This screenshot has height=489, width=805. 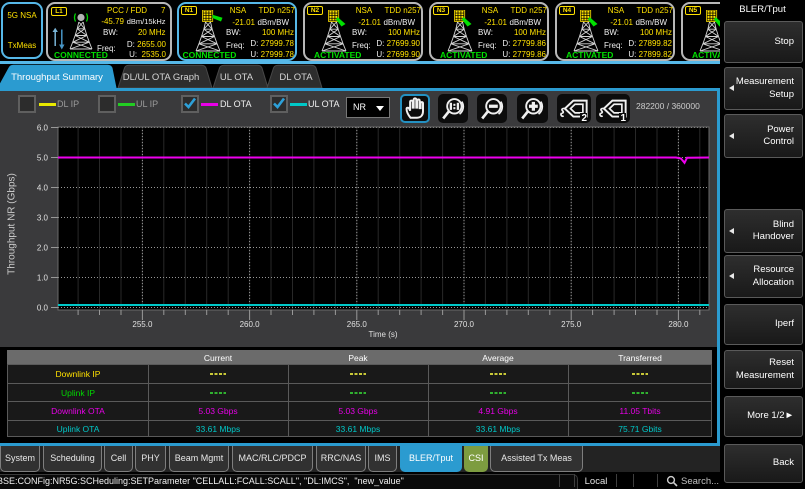 What do you see at coordinates (43, 248) in the screenshot?
I see `svg-text: 2.0` at bounding box center [43, 248].